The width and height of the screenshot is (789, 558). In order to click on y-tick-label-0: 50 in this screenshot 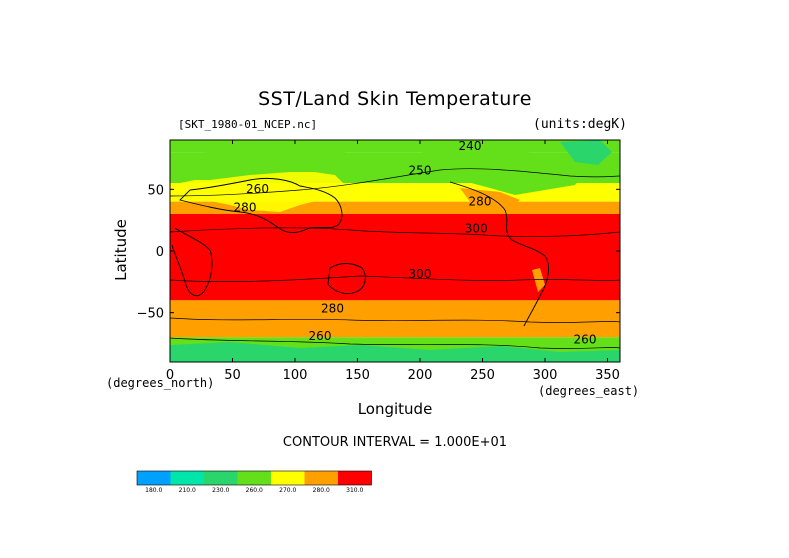, I will do `click(155, 190)`.